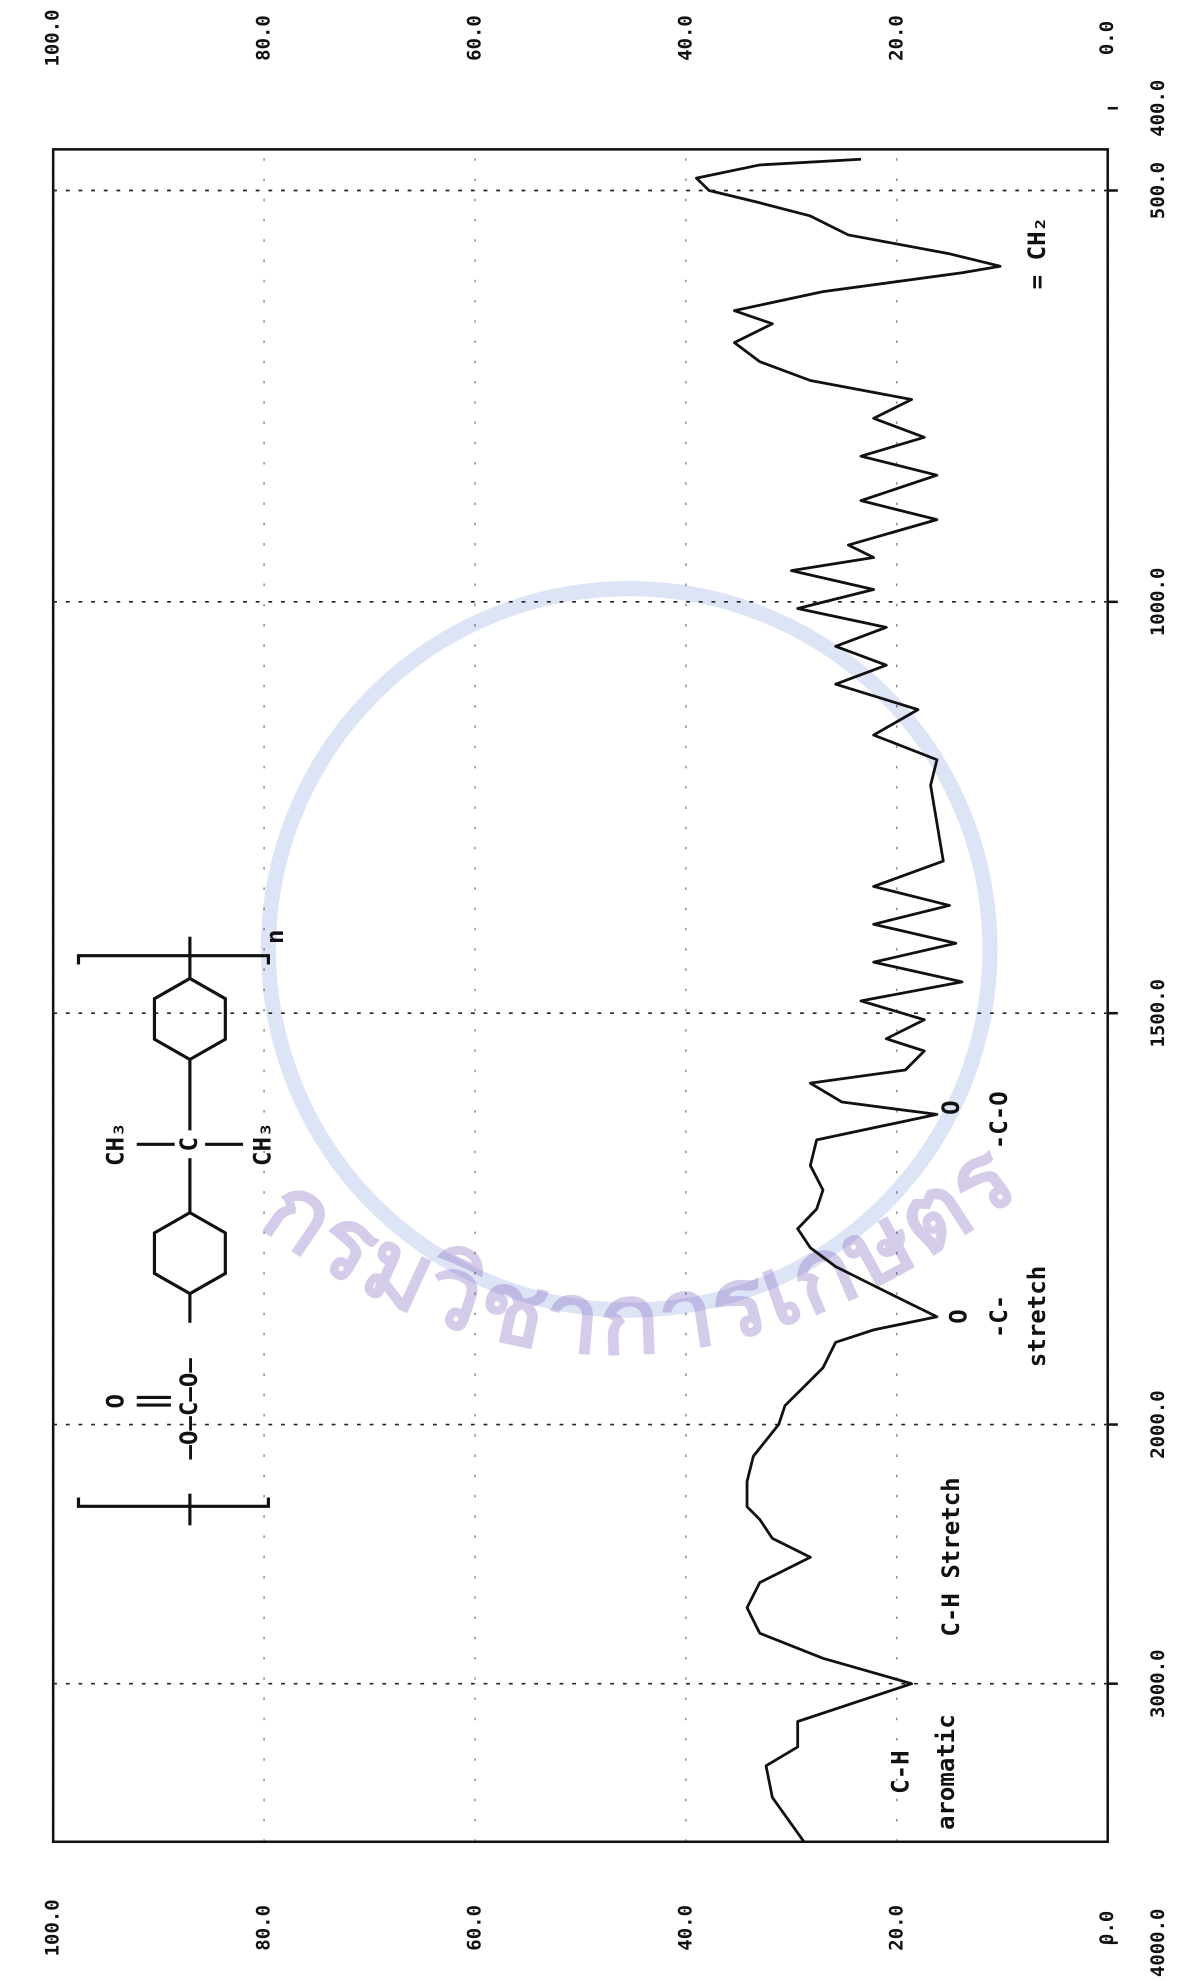 The height and width of the screenshot is (1981, 1190). What do you see at coordinates (1158, 602) in the screenshot?
I see `x-tick-label: 1000.0` at bounding box center [1158, 602].